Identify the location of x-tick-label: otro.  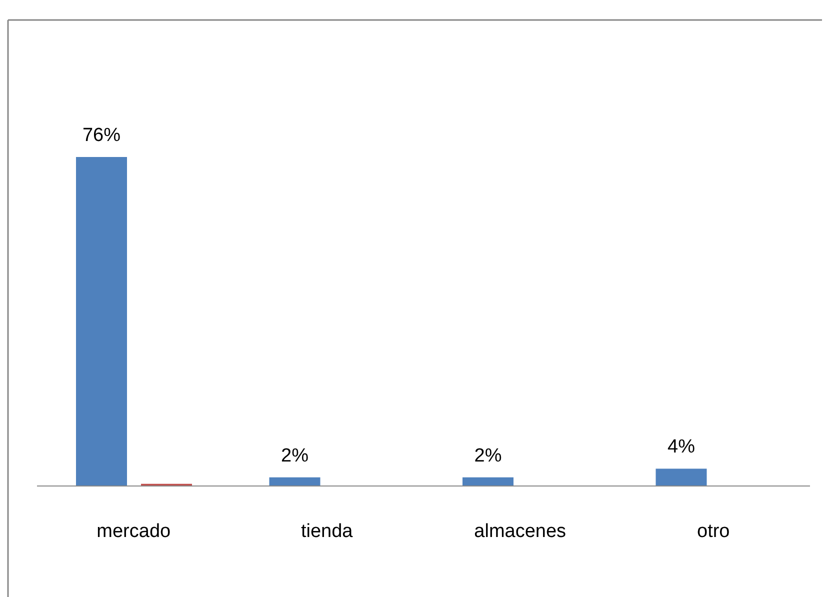
(713, 531).